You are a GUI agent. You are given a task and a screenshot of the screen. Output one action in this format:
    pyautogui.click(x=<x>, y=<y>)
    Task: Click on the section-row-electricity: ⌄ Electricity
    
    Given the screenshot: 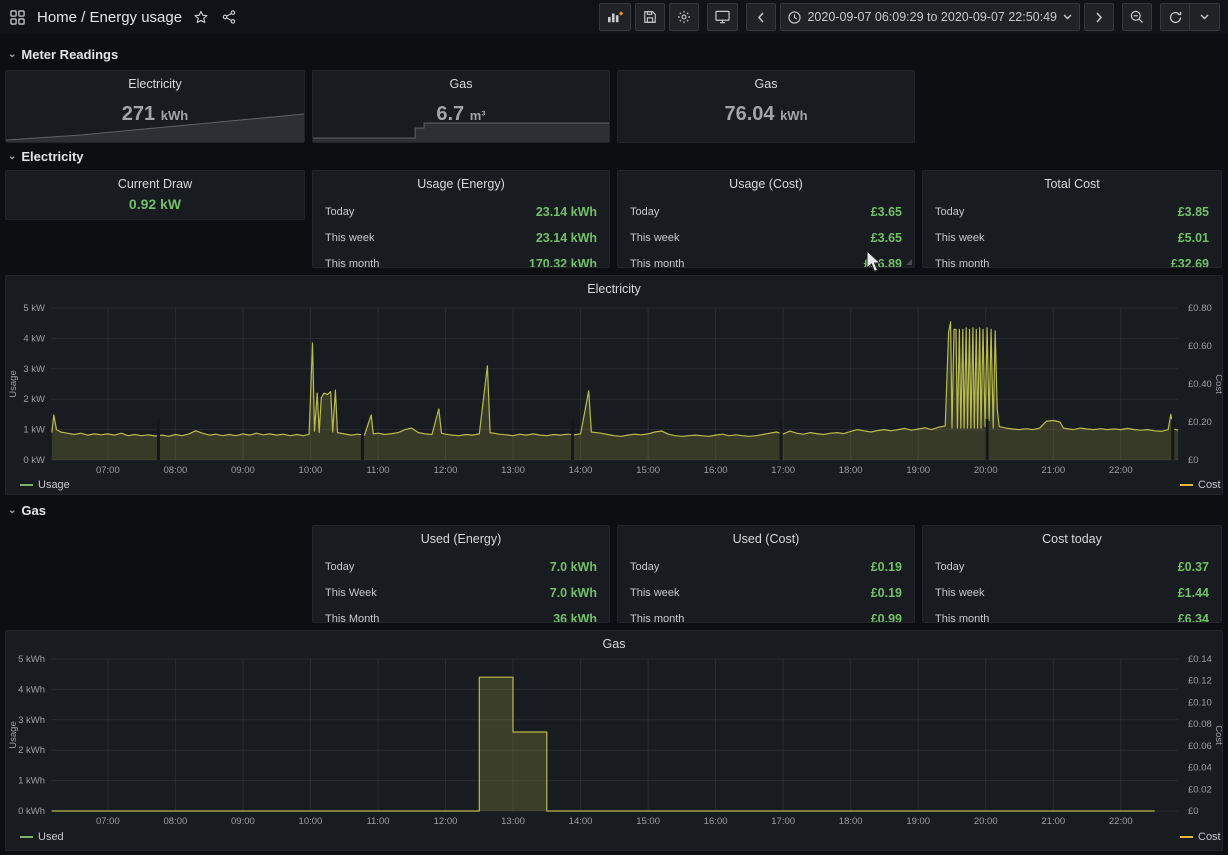 What is the action you would take?
    pyautogui.click(x=46, y=156)
    